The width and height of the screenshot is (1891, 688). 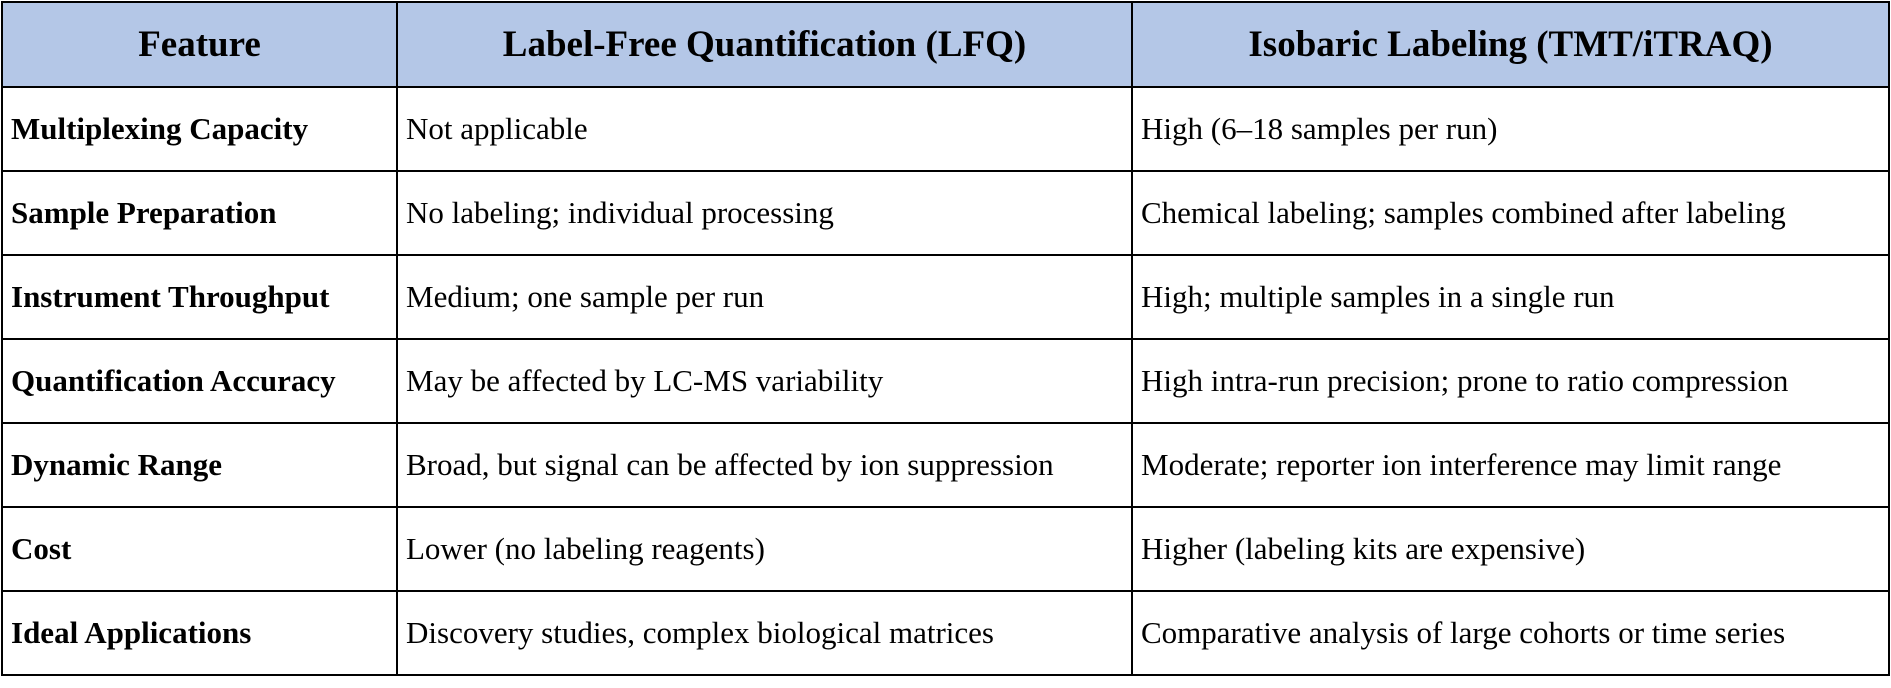 What do you see at coordinates (1510, 297) in the screenshot?
I see `isobaric-cell: High; multiple samples in a single run` at bounding box center [1510, 297].